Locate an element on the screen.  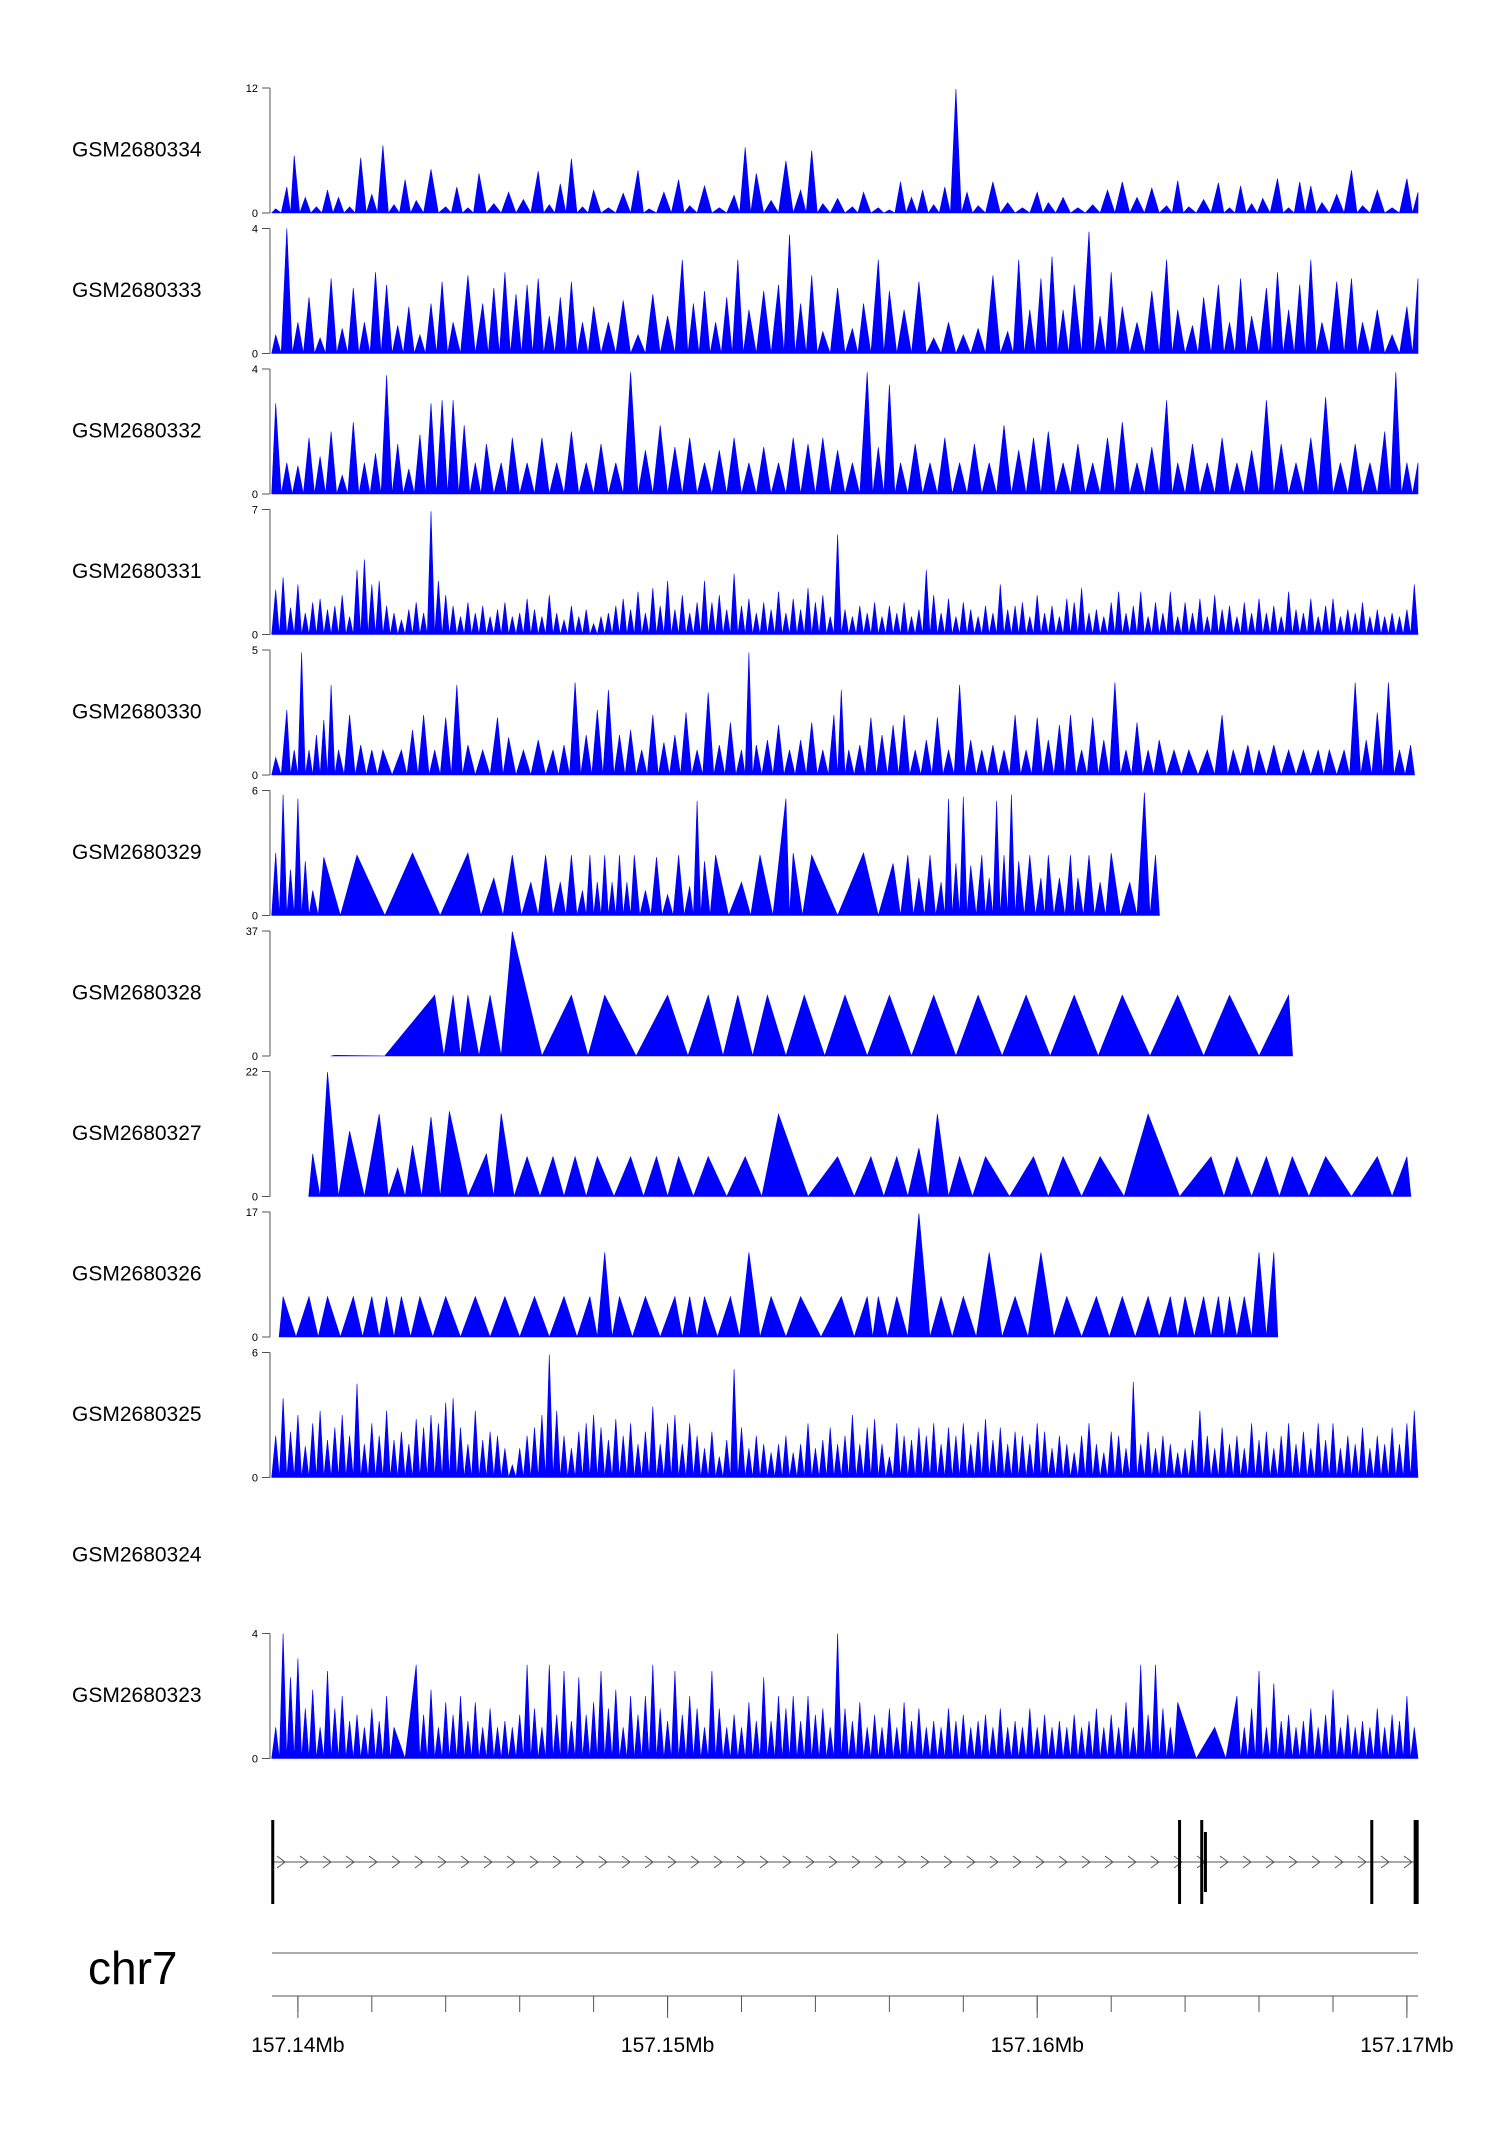
track-GSM2680323: GSM2680323 4 0 is located at coordinates (745, 1697).